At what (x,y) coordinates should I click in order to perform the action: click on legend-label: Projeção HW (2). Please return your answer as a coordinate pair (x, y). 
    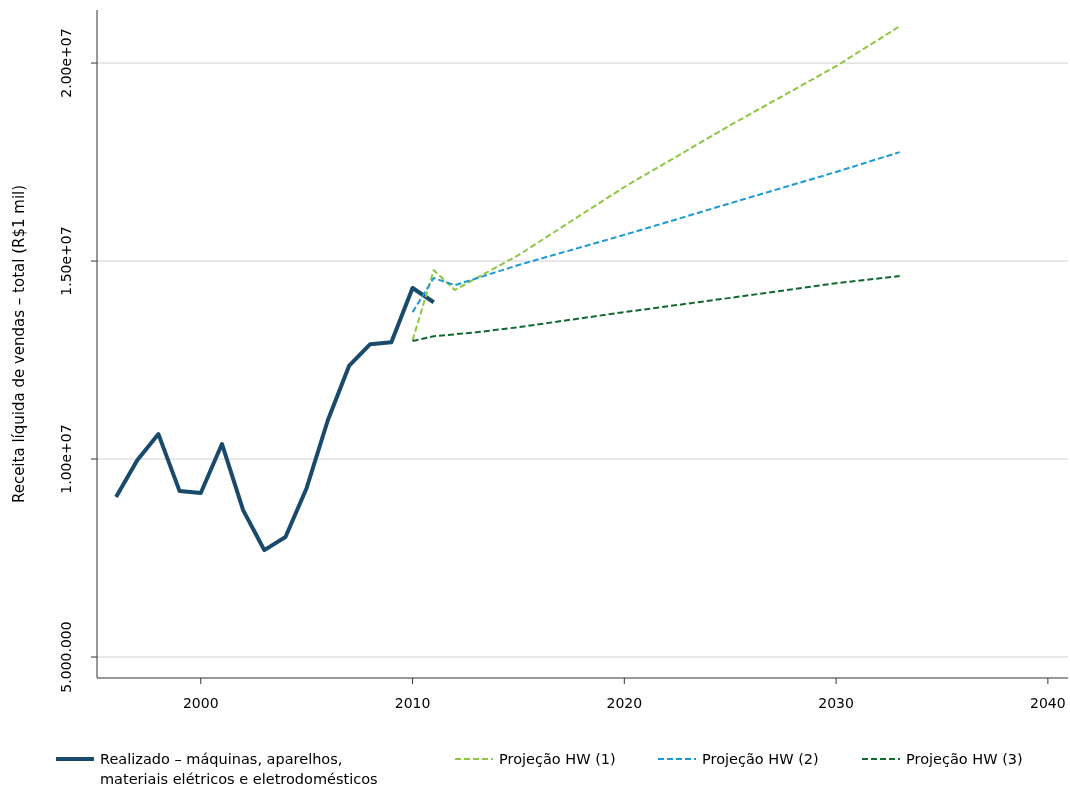
    Looking at the image, I should click on (760, 759).